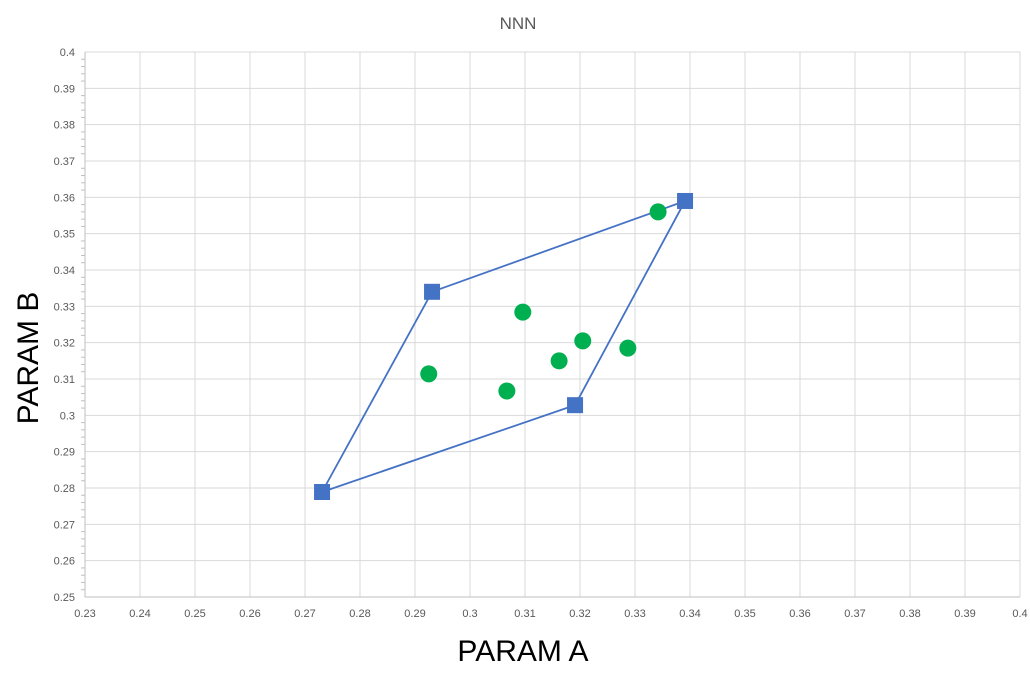 The width and height of the screenshot is (1030, 688). Describe the element at coordinates (64, 453) in the screenshot. I see `y-tick-label: 0.29` at that location.